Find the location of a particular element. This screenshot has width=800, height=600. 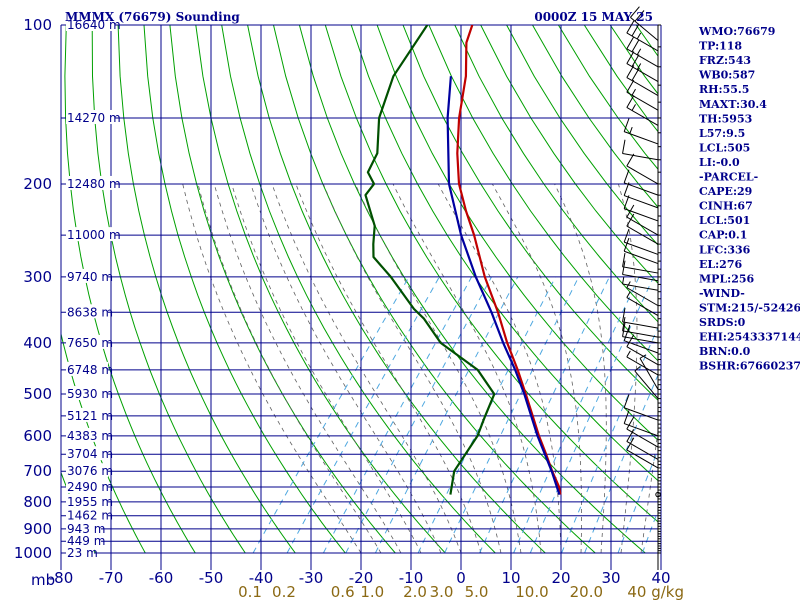

wind-barbs is located at coordinates (641, 252).